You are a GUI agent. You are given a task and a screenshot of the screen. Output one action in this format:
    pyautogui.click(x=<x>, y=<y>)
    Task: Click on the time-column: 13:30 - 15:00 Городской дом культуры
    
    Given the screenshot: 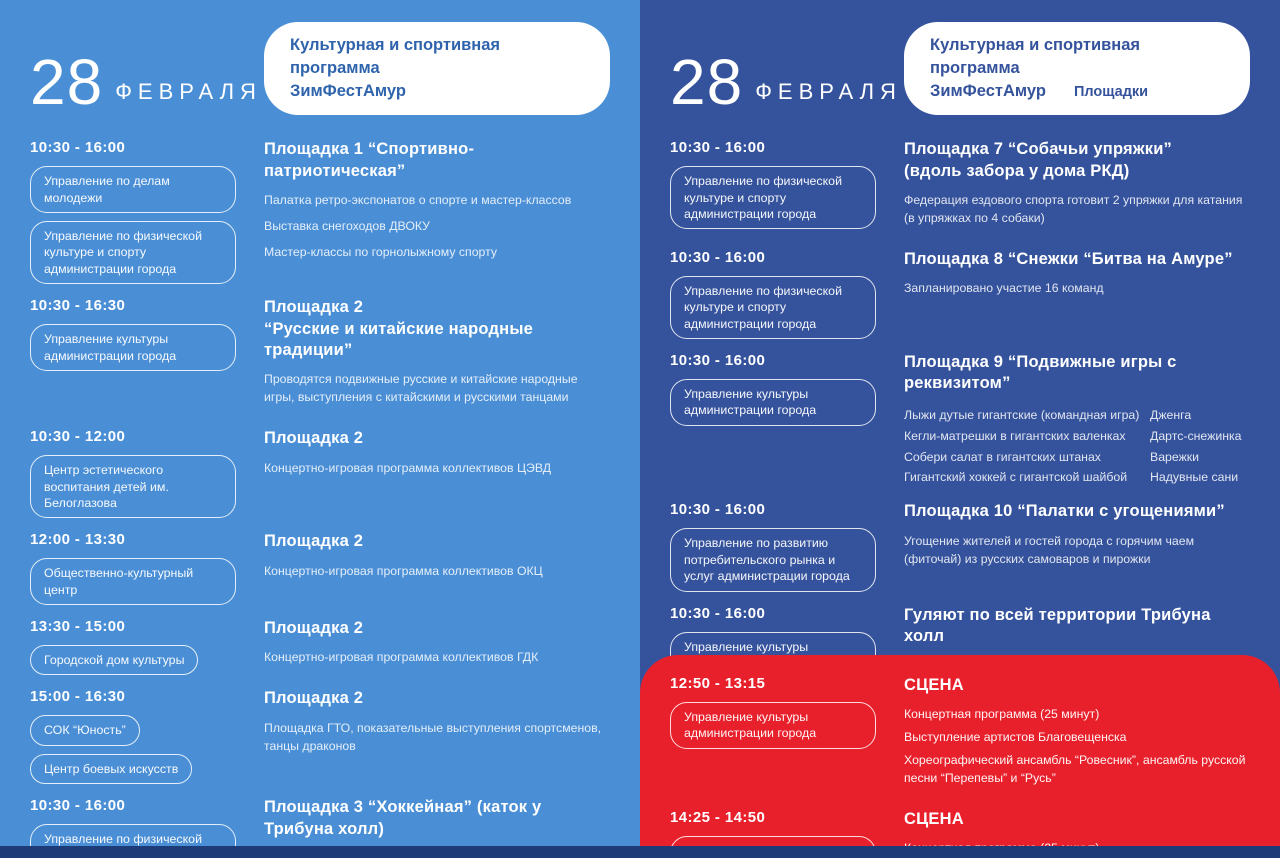 What is the action you would take?
    pyautogui.click(x=133, y=647)
    